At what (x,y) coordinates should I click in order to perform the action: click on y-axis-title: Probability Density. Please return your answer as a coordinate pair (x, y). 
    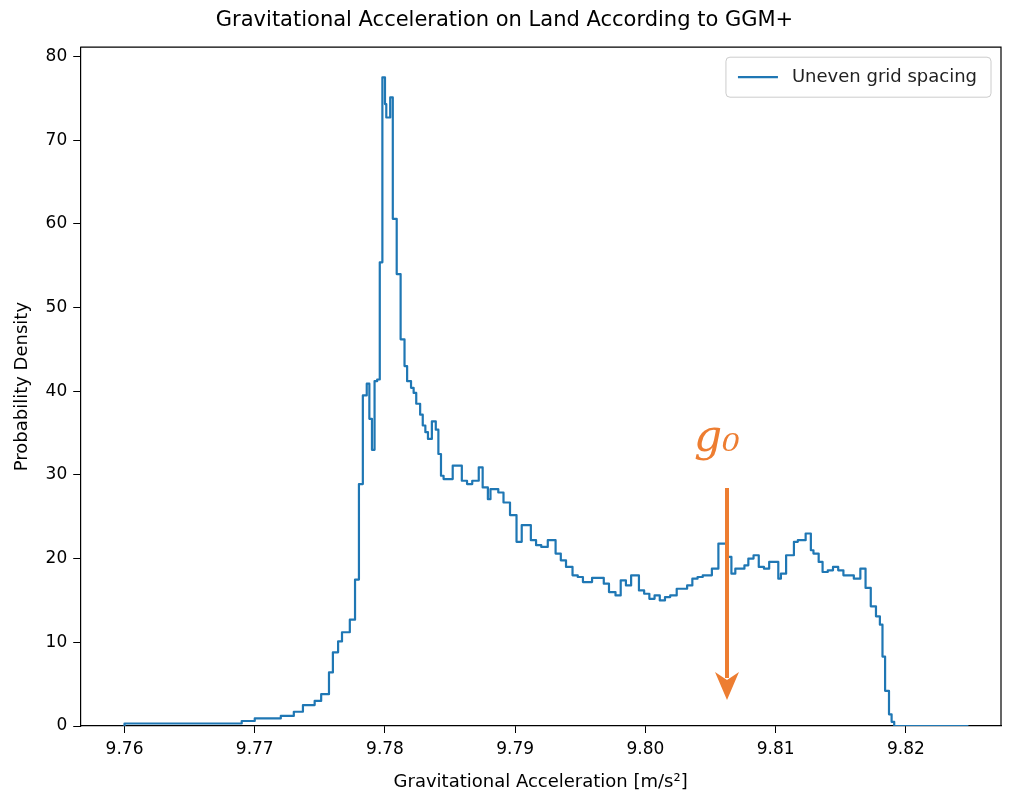
    Looking at the image, I should click on (21, 386).